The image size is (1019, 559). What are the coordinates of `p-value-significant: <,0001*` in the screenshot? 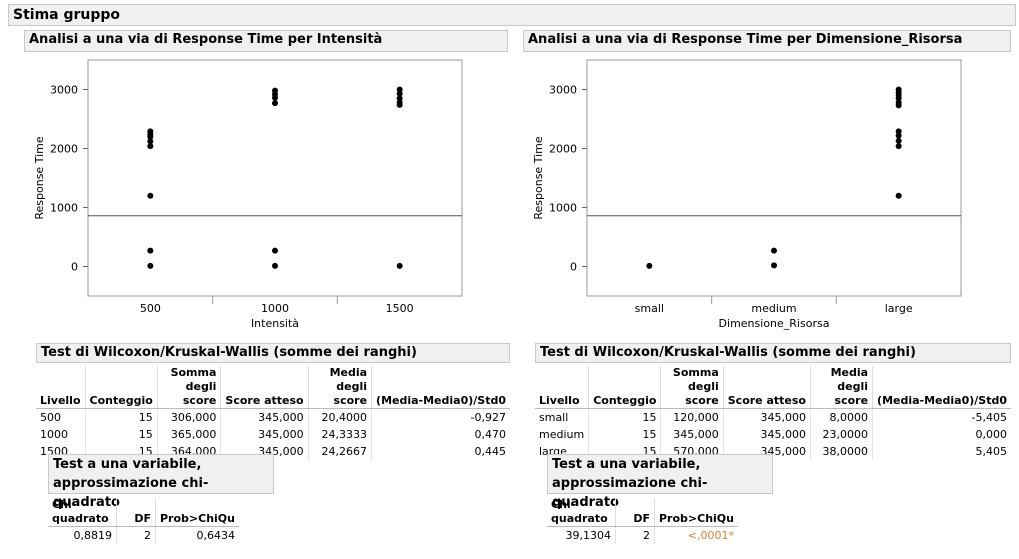 It's located at (710, 535).